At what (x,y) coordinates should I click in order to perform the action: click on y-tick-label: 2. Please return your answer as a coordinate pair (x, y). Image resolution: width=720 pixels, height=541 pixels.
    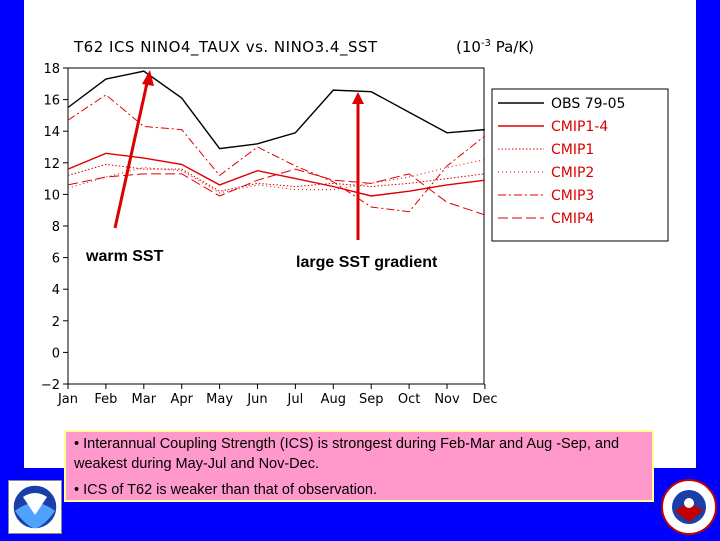
    Looking at the image, I should click on (56, 322).